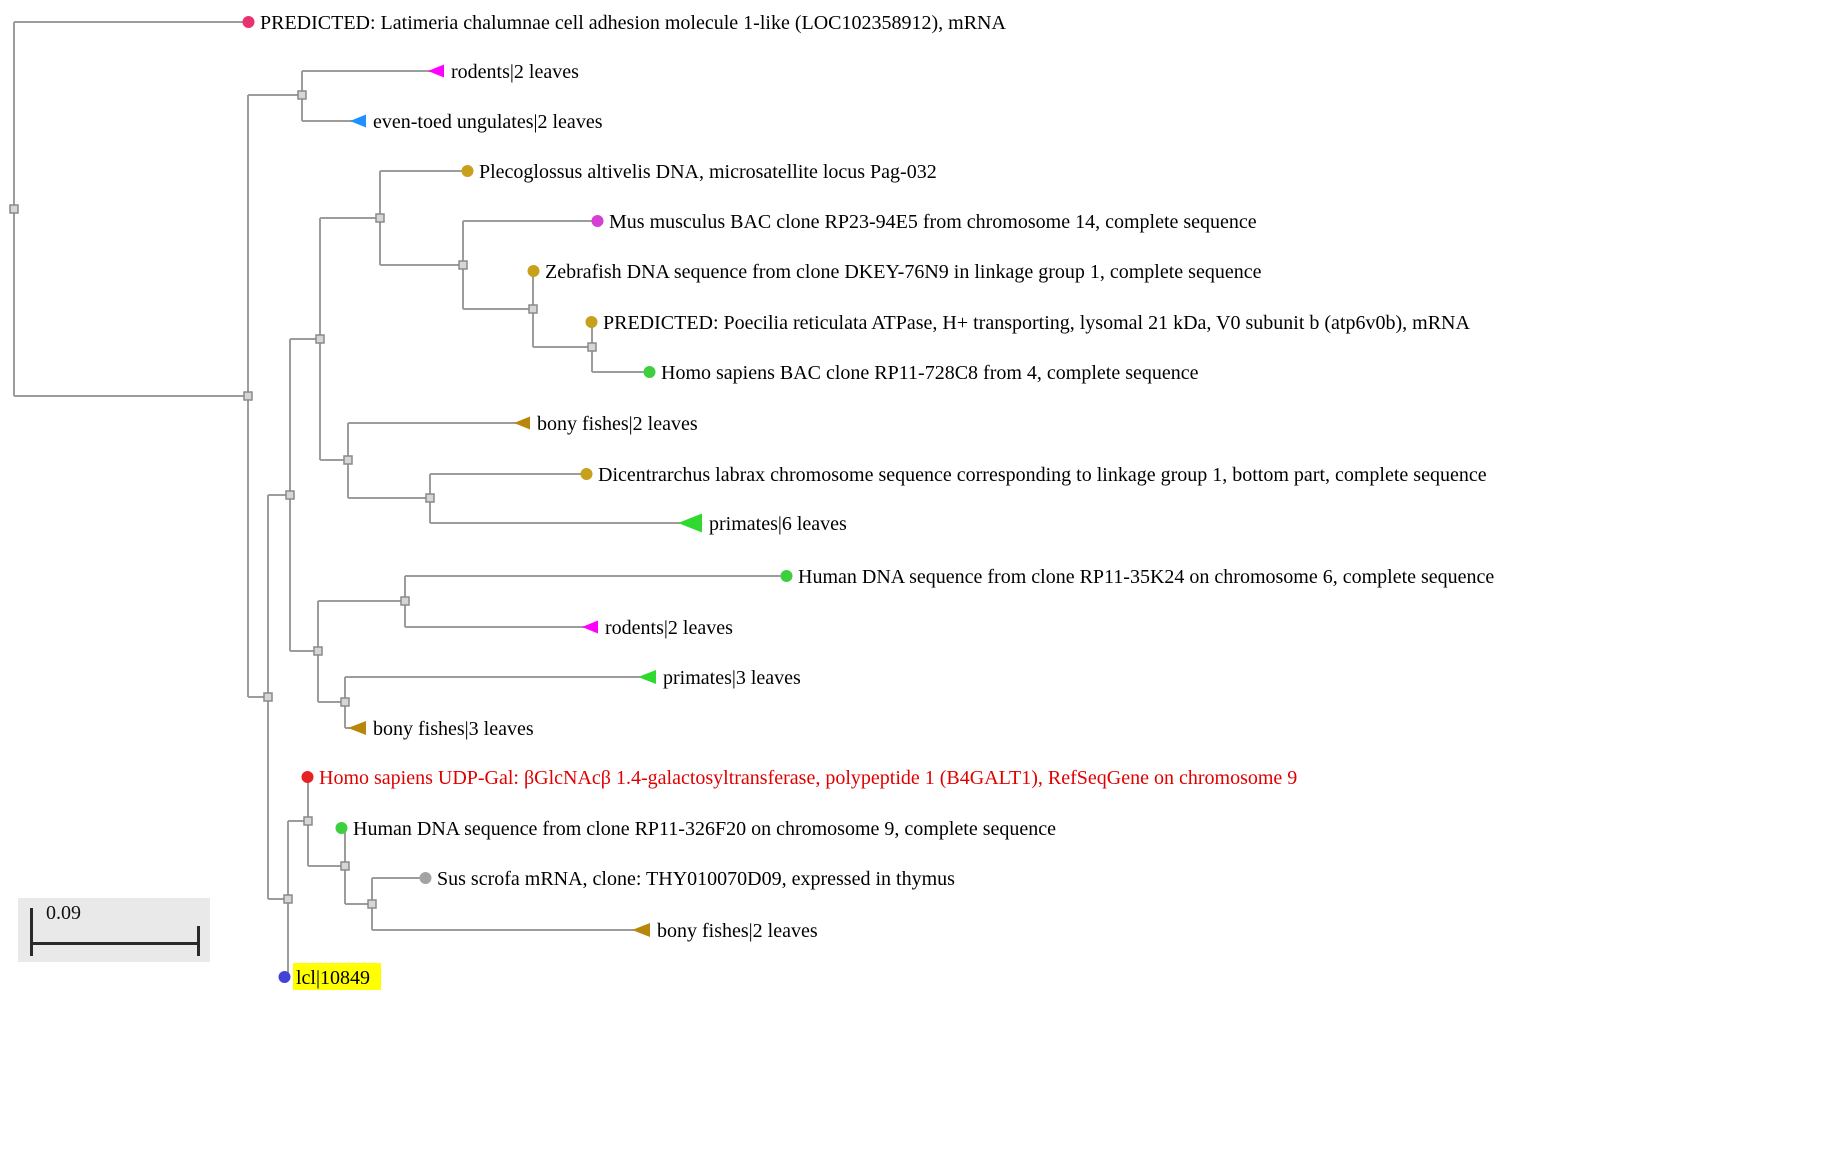 The image size is (1838, 1176). I want to click on leaf-label-primates-clade-3: primates|3 leaves, so click(732, 678).